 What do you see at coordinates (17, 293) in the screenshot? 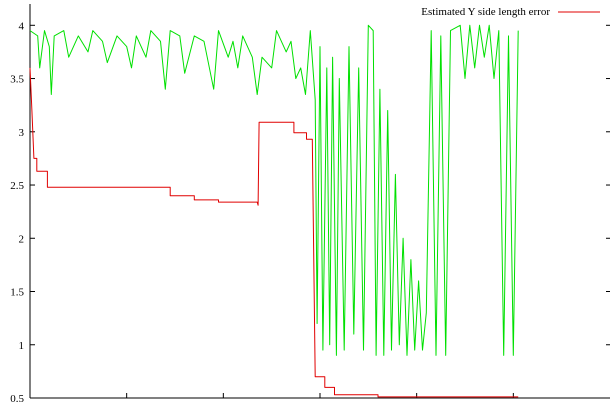
I see `y-tick-label: 1.5` at bounding box center [17, 293].